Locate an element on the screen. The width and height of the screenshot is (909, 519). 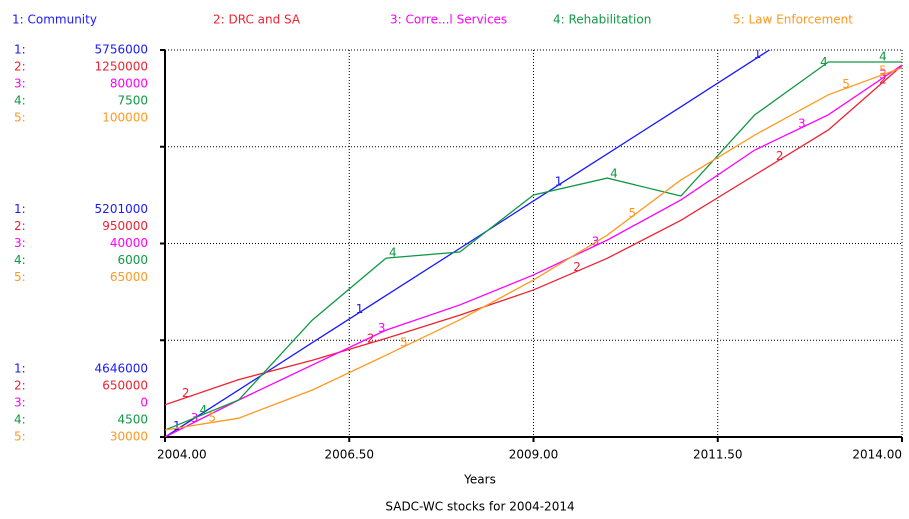
y-tick-label: 1250000 is located at coordinates (121, 67).